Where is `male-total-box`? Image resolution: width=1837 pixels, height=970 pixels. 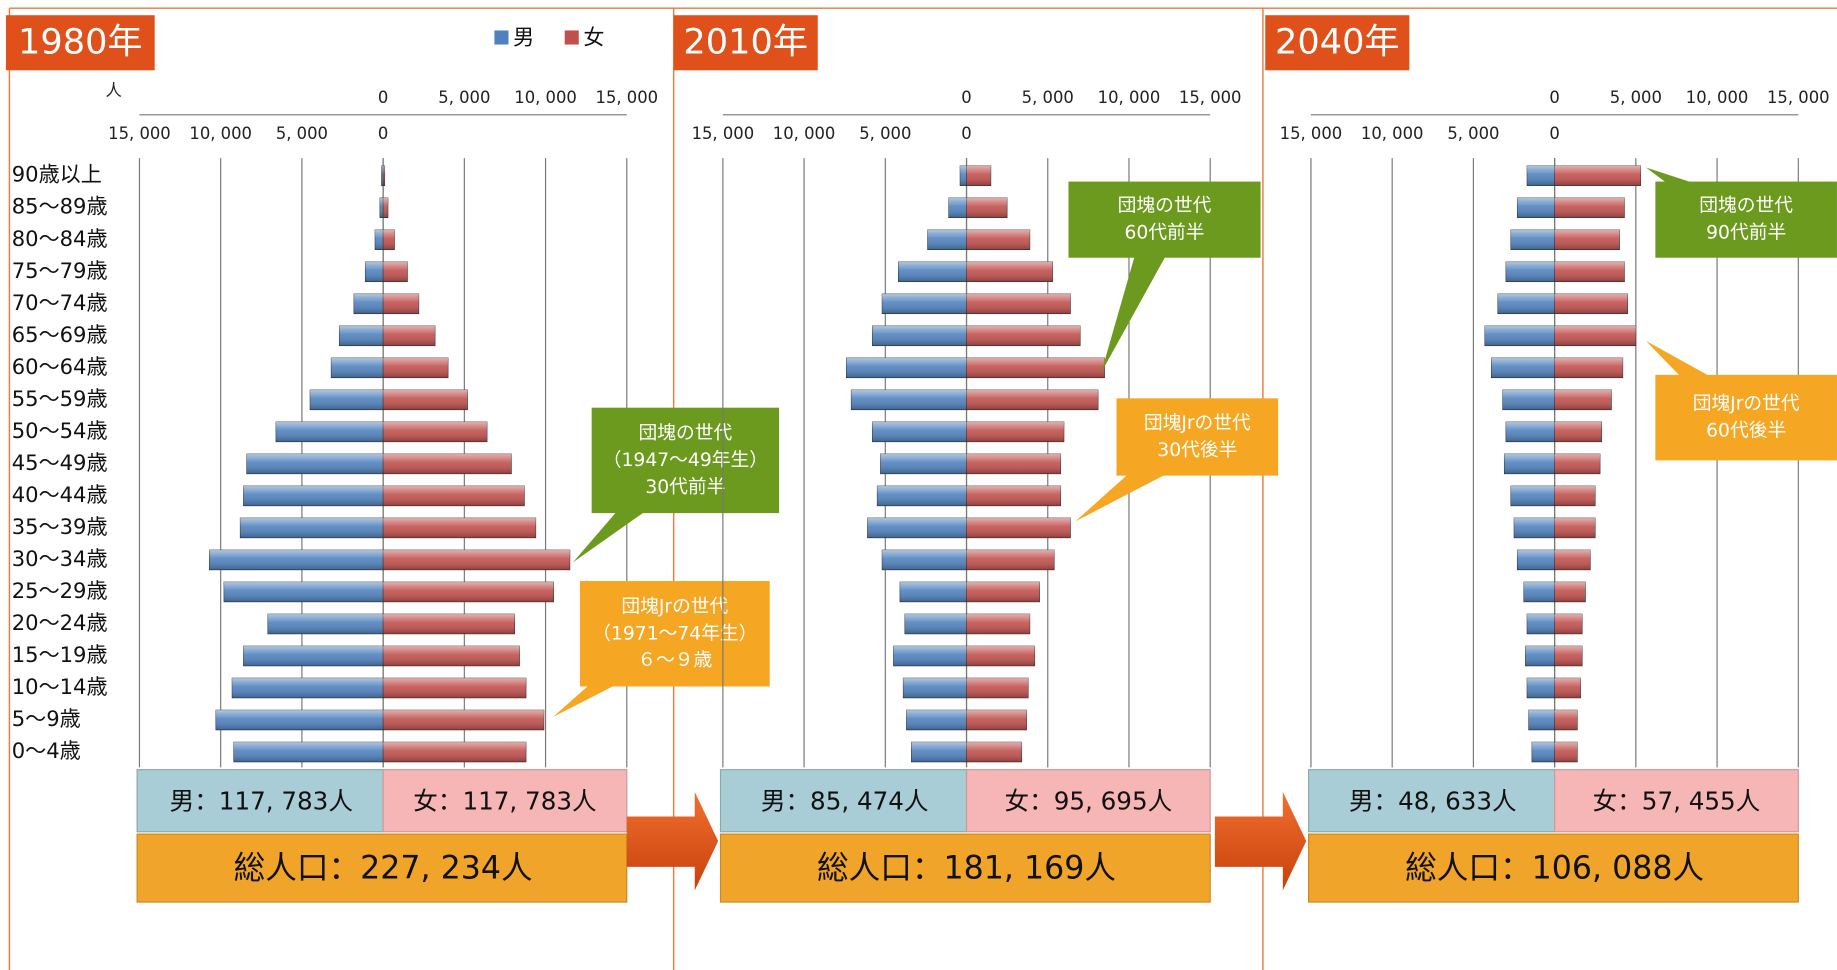 male-total-box is located at coordinates (1432, 801).